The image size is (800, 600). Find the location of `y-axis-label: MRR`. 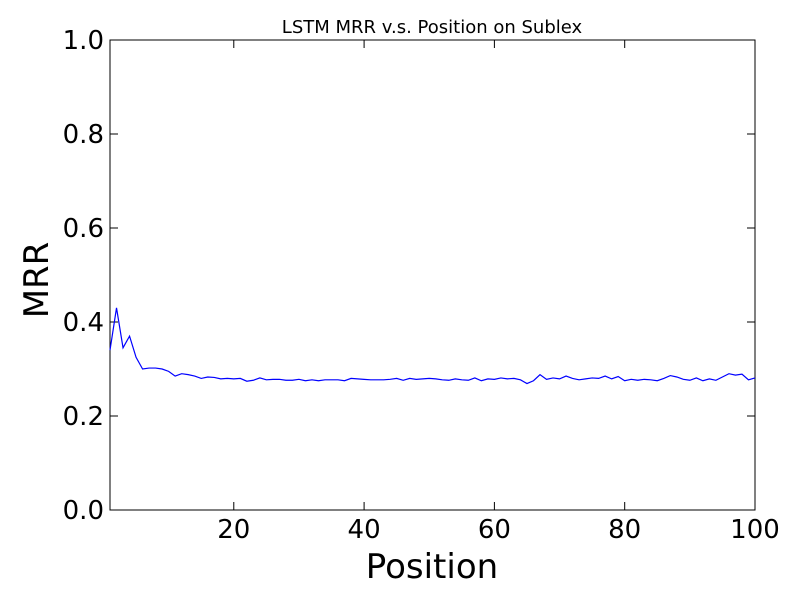

y-axis-label: MRR is located at coordinates (37, 280).